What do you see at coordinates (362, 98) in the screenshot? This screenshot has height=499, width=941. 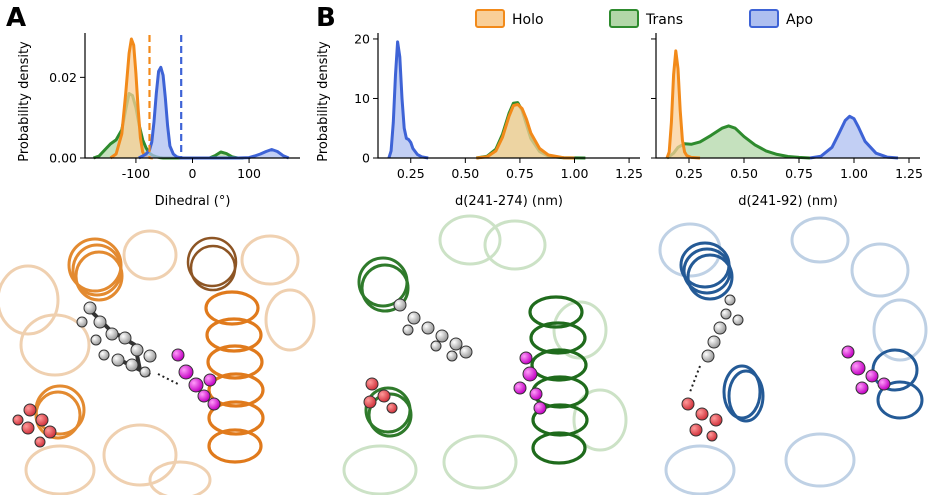 I see `y-tick-label: 10` at bounding box center [362, 98].